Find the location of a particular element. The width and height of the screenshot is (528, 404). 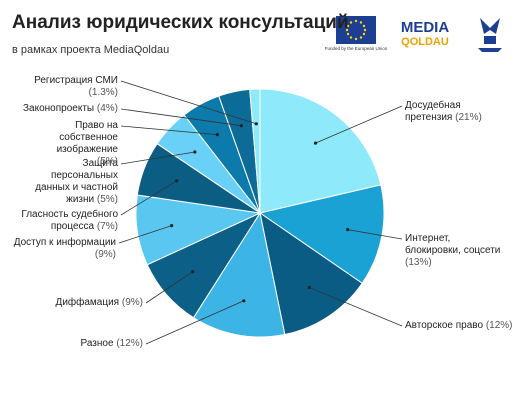

category-name: Диффамация is located at coordinates (87, 302).